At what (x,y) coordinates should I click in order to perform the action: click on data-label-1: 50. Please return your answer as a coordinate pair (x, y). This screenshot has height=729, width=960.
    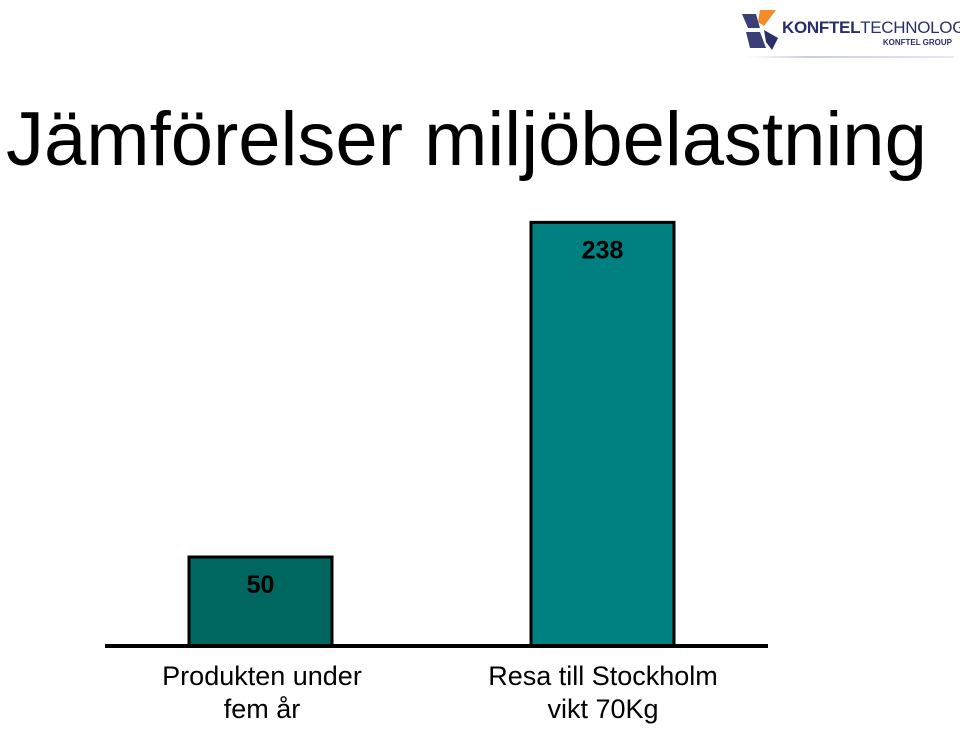
    Looking at the image, I should click on (261, 585).